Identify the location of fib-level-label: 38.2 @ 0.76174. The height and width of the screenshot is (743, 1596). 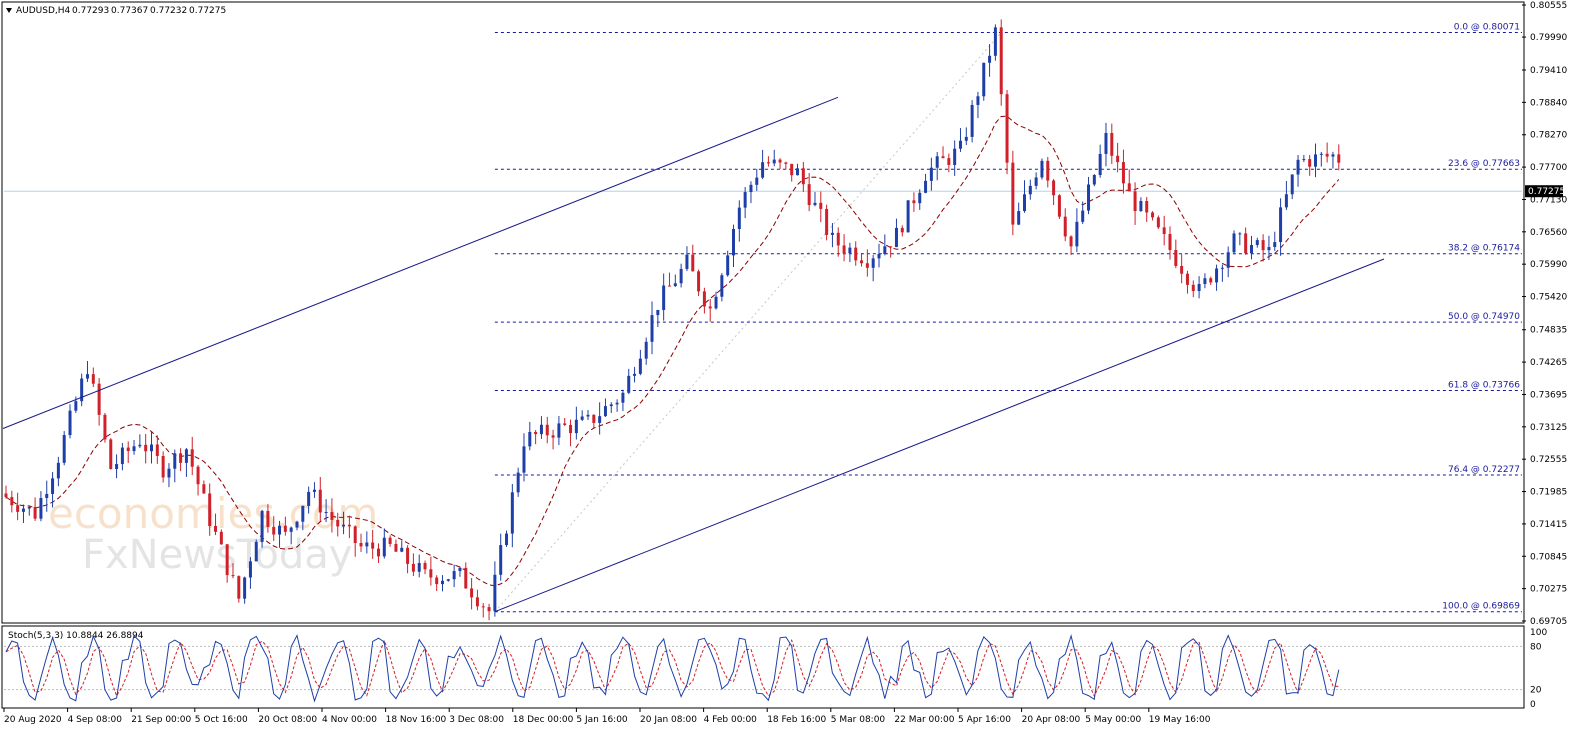
(1484, 249).